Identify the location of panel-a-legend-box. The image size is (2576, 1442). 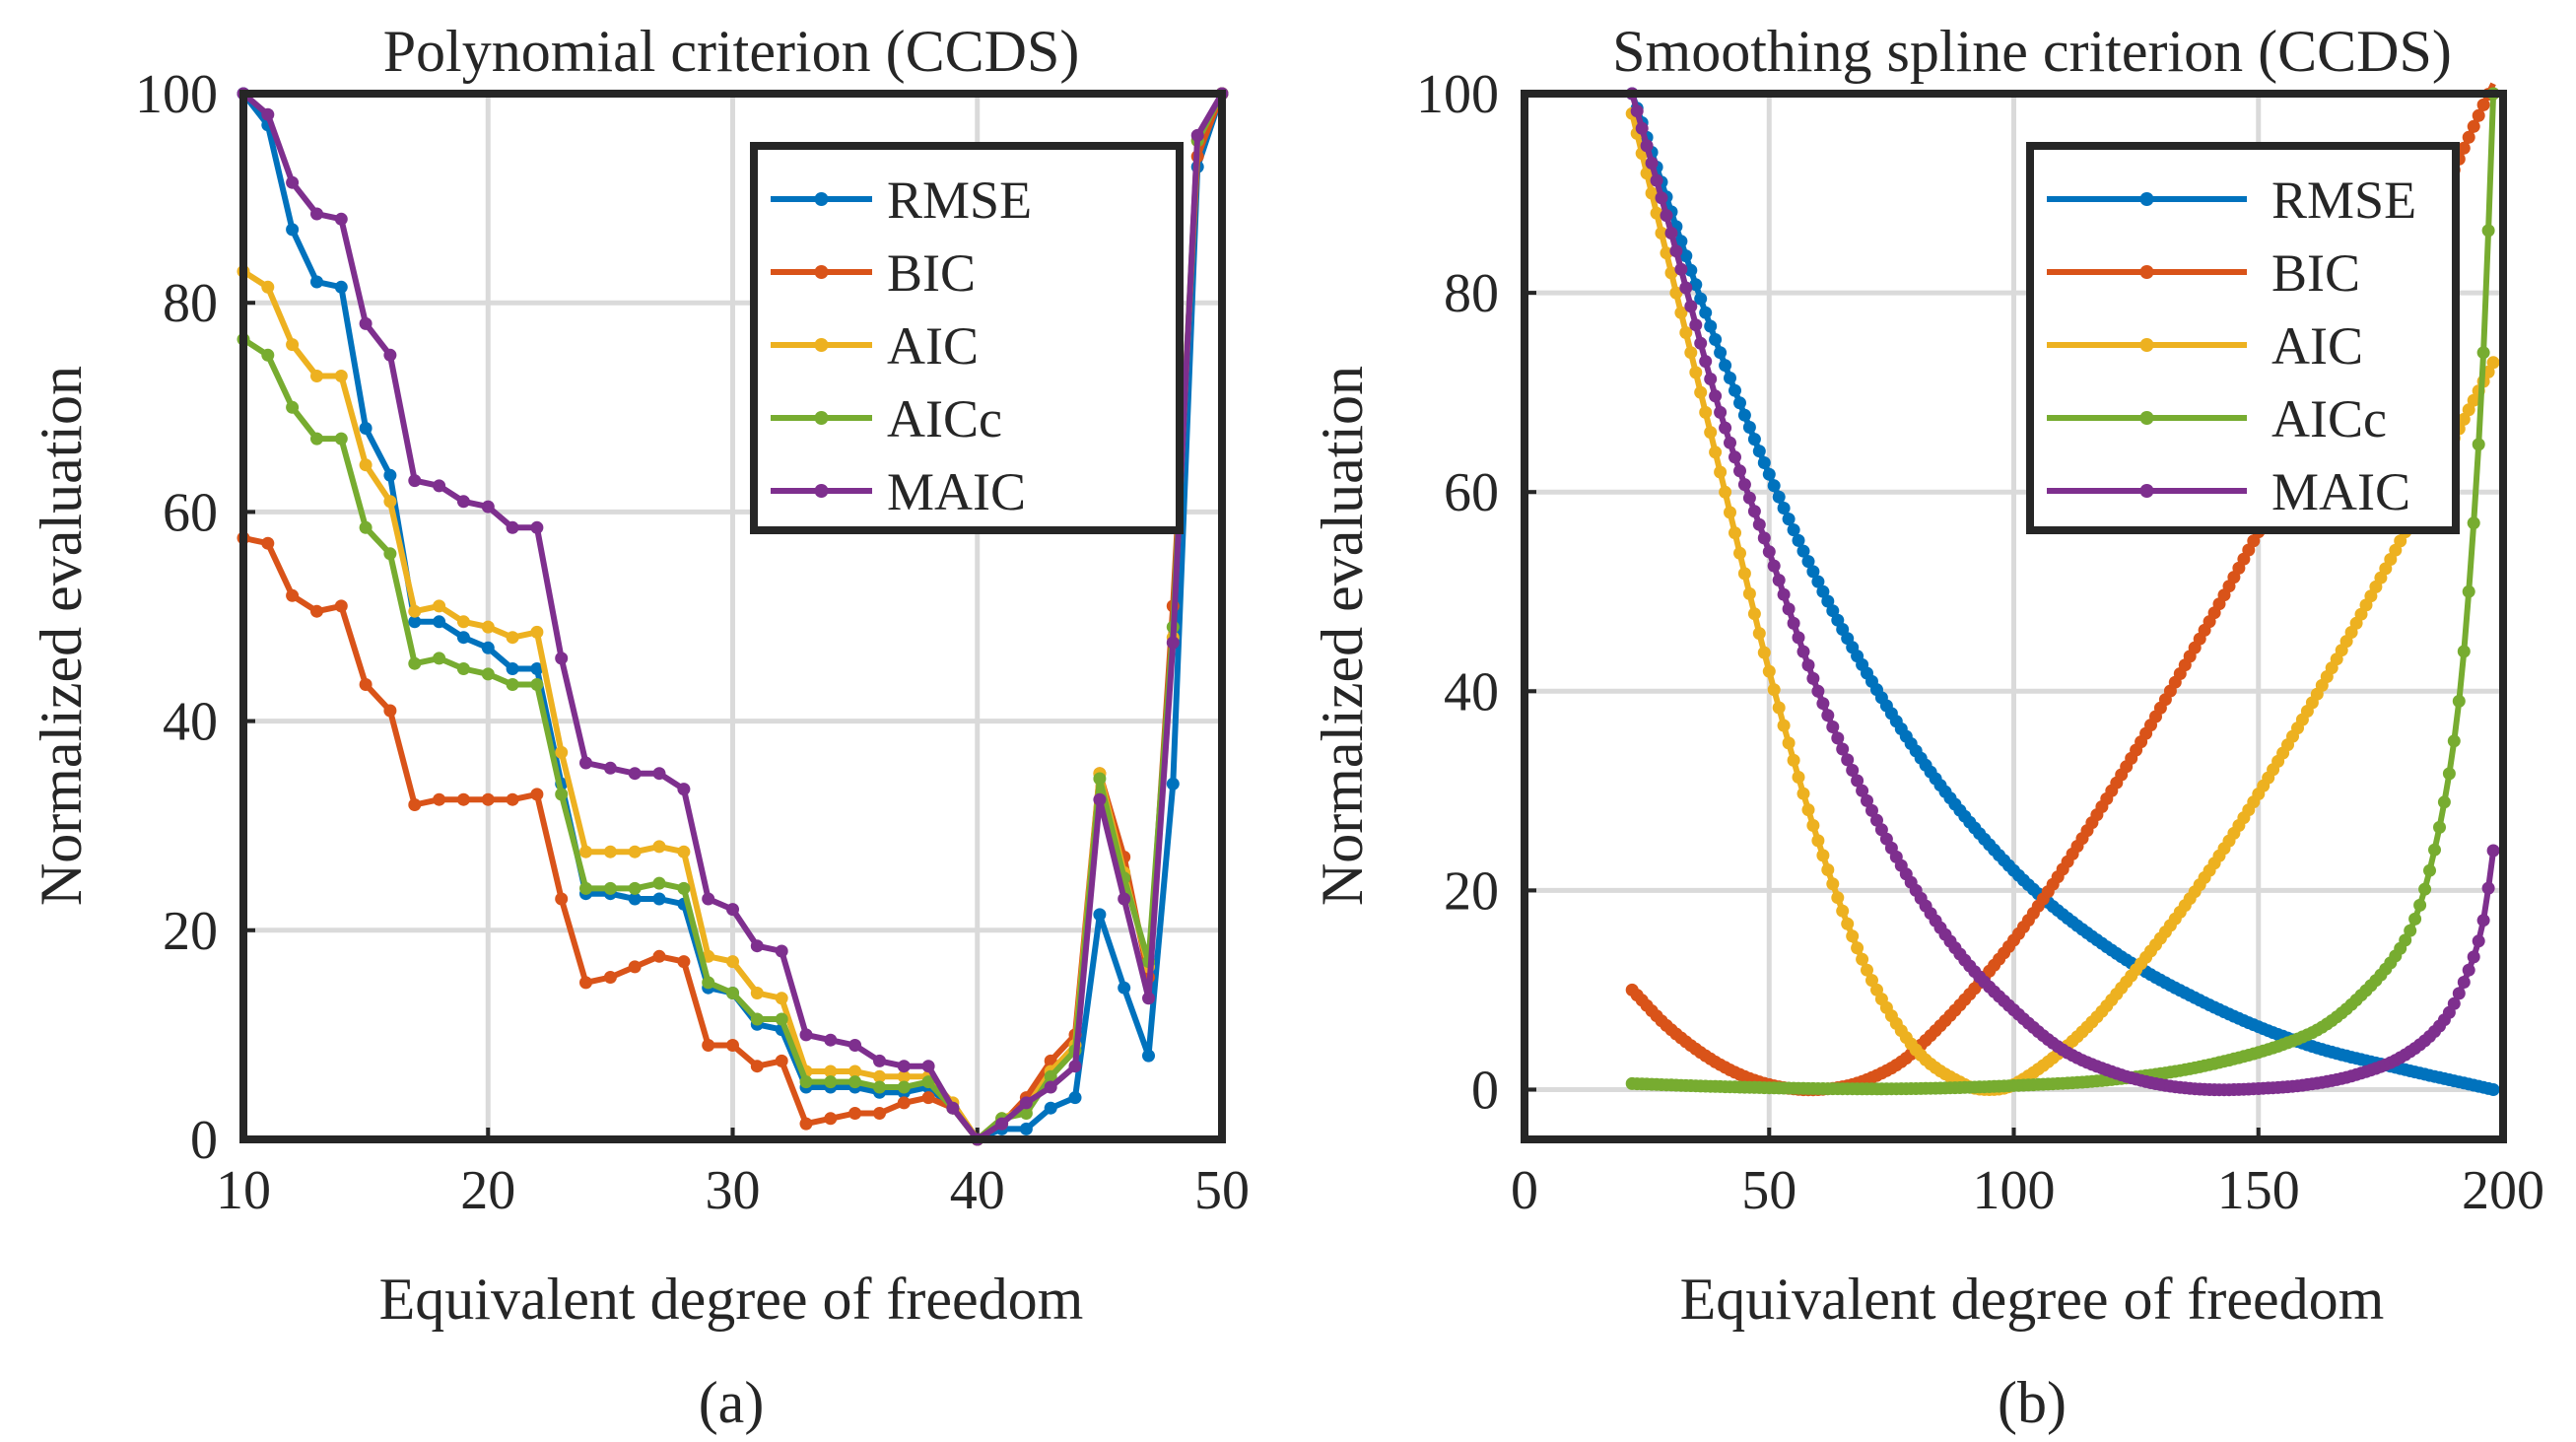
(967, 338).